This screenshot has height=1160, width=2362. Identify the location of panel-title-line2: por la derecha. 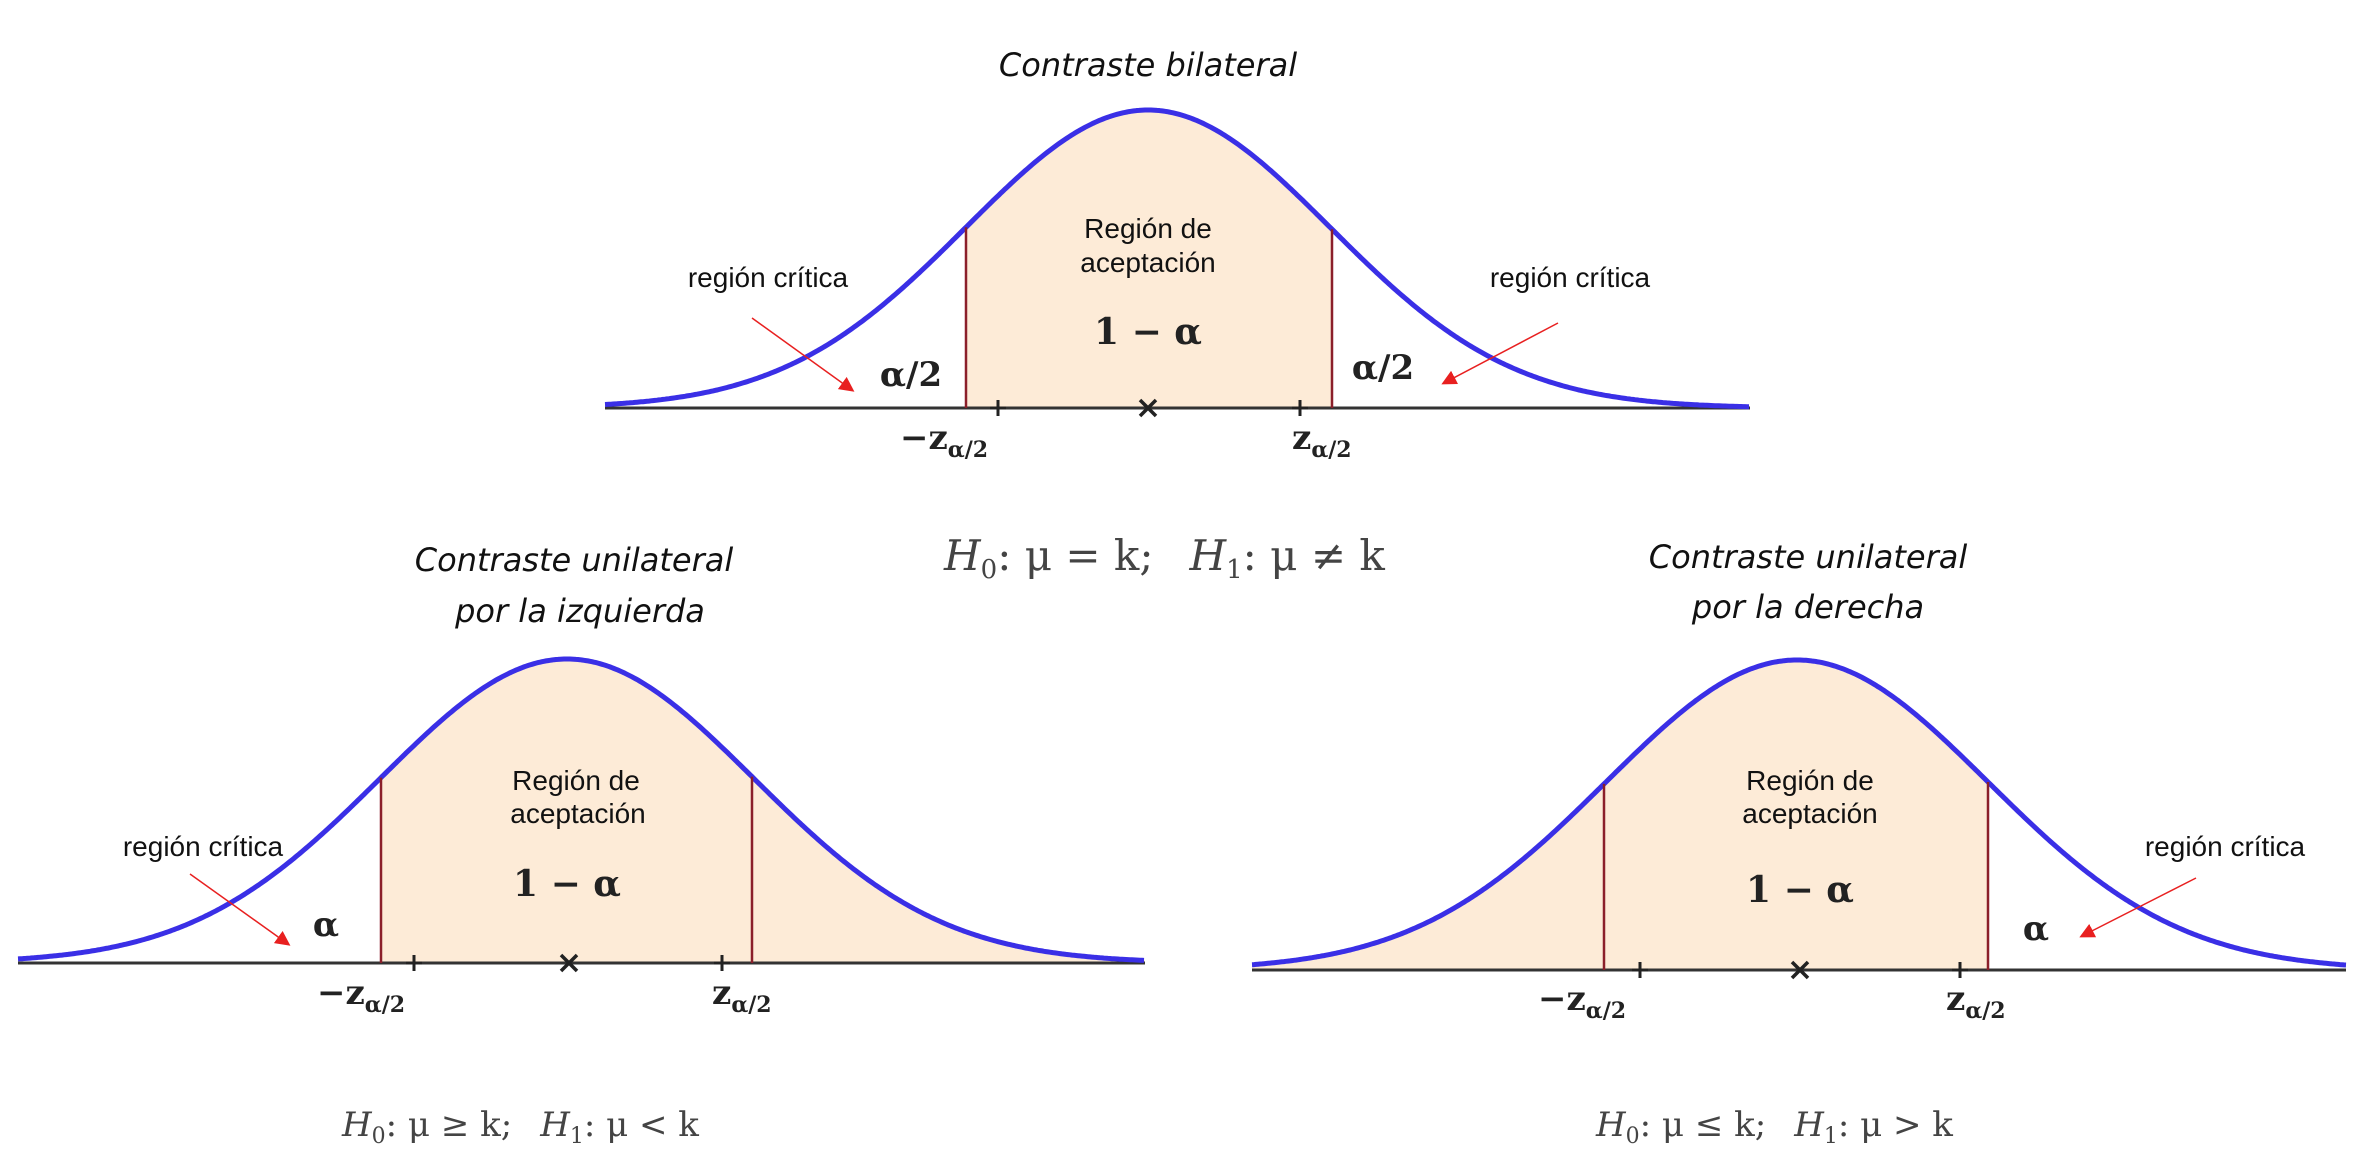
(1807, 607).